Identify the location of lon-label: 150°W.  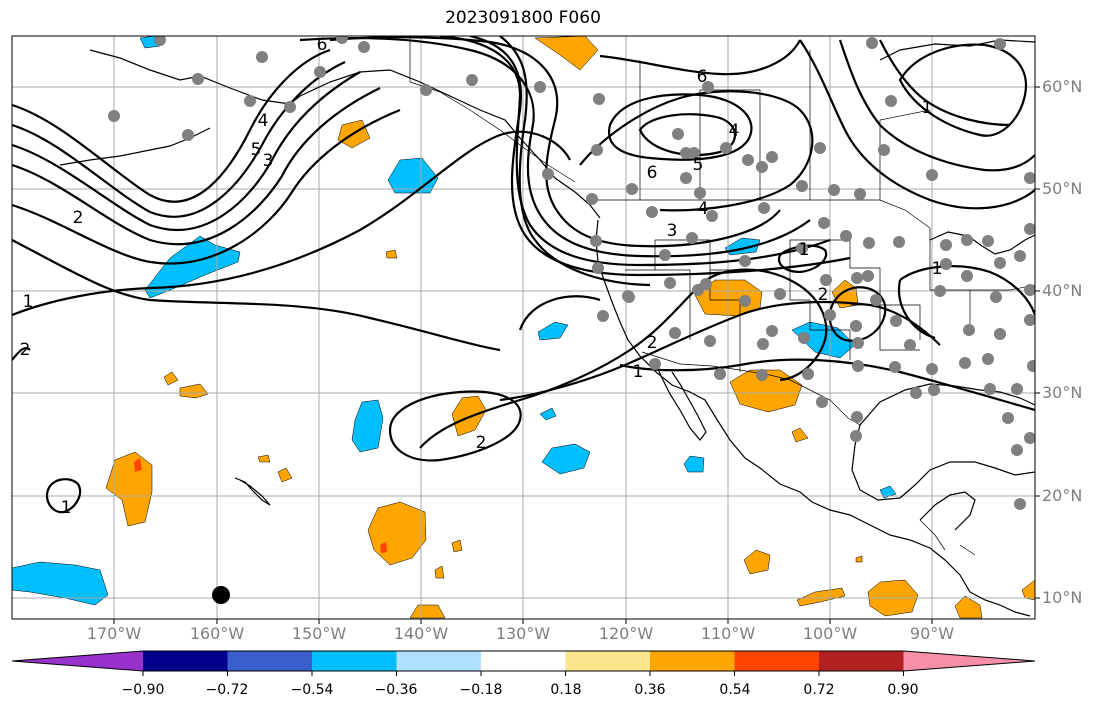
(319, 633).